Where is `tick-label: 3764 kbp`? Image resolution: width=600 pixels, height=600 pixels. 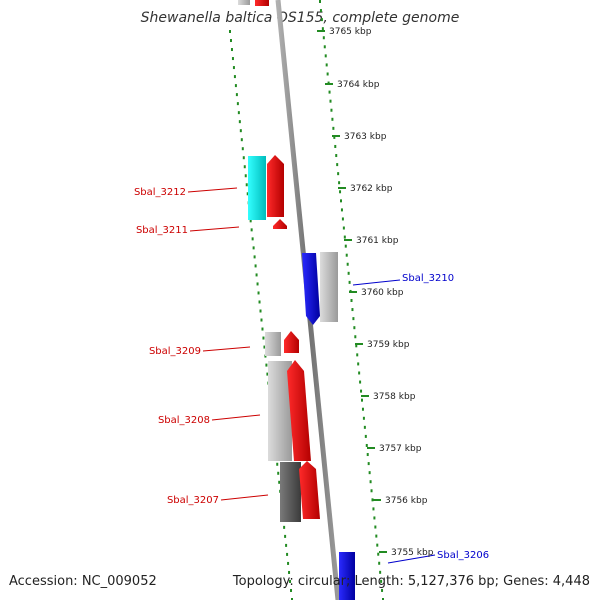
tick-label: 3764 kbp is located at coordinates (358, 85).